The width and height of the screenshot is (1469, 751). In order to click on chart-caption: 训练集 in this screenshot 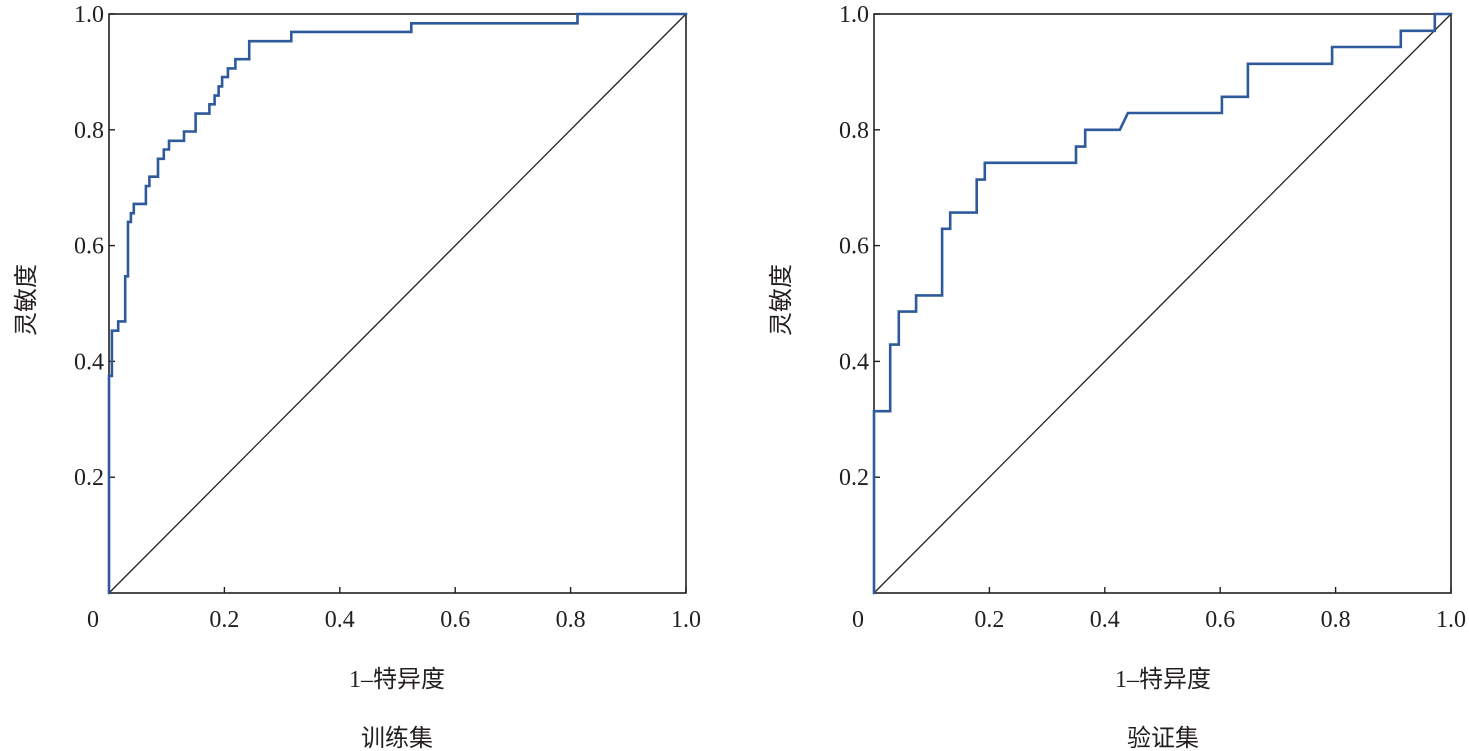, I will do `click(397, 738)`.